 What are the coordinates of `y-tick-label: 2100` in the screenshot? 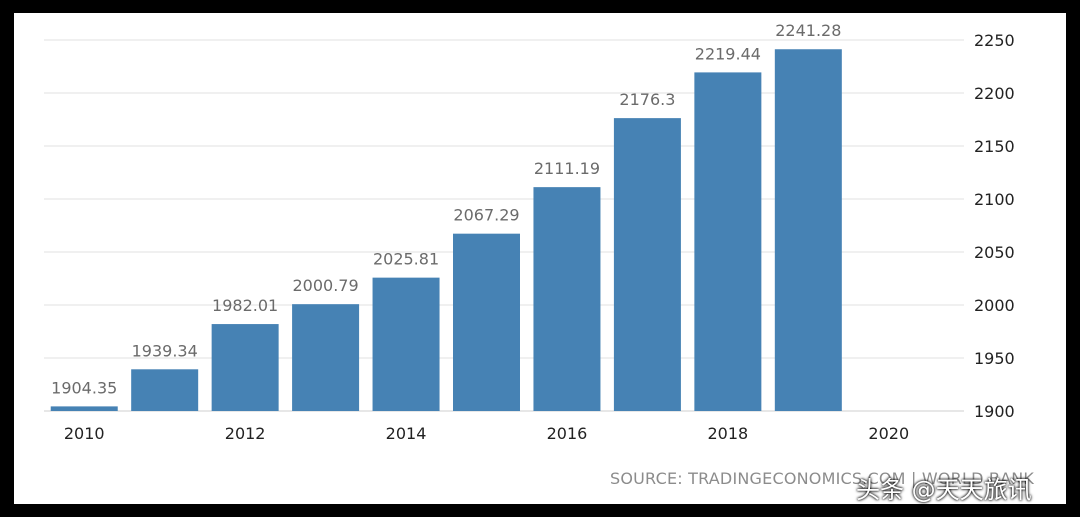 It's located at (994, 199).